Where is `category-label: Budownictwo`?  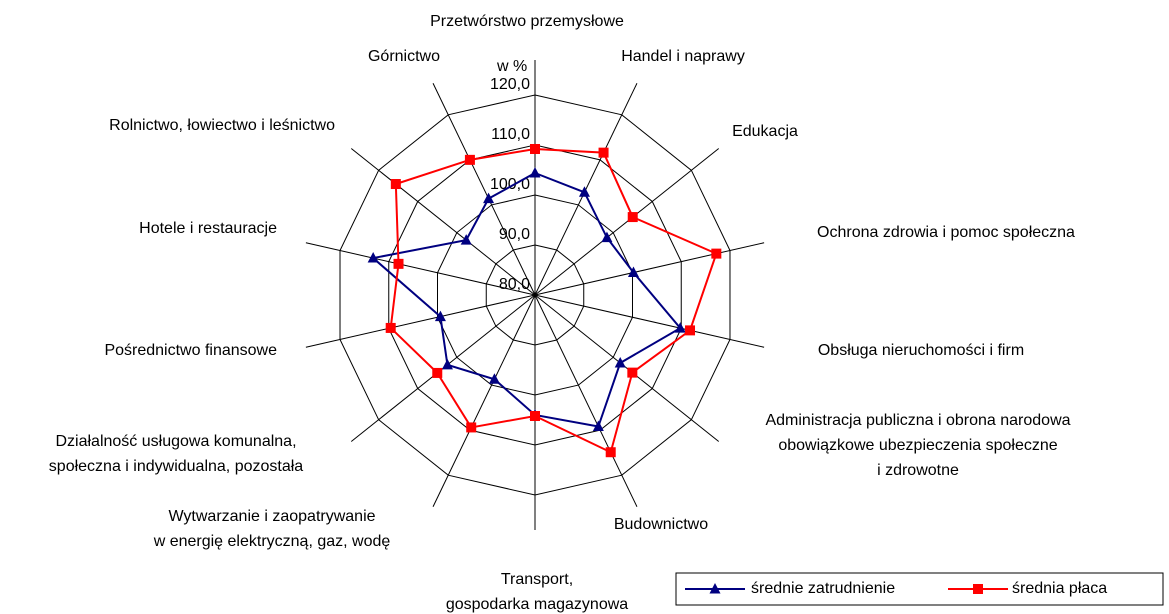 category-label: Budownictwo is located at coordinates (661, 524).